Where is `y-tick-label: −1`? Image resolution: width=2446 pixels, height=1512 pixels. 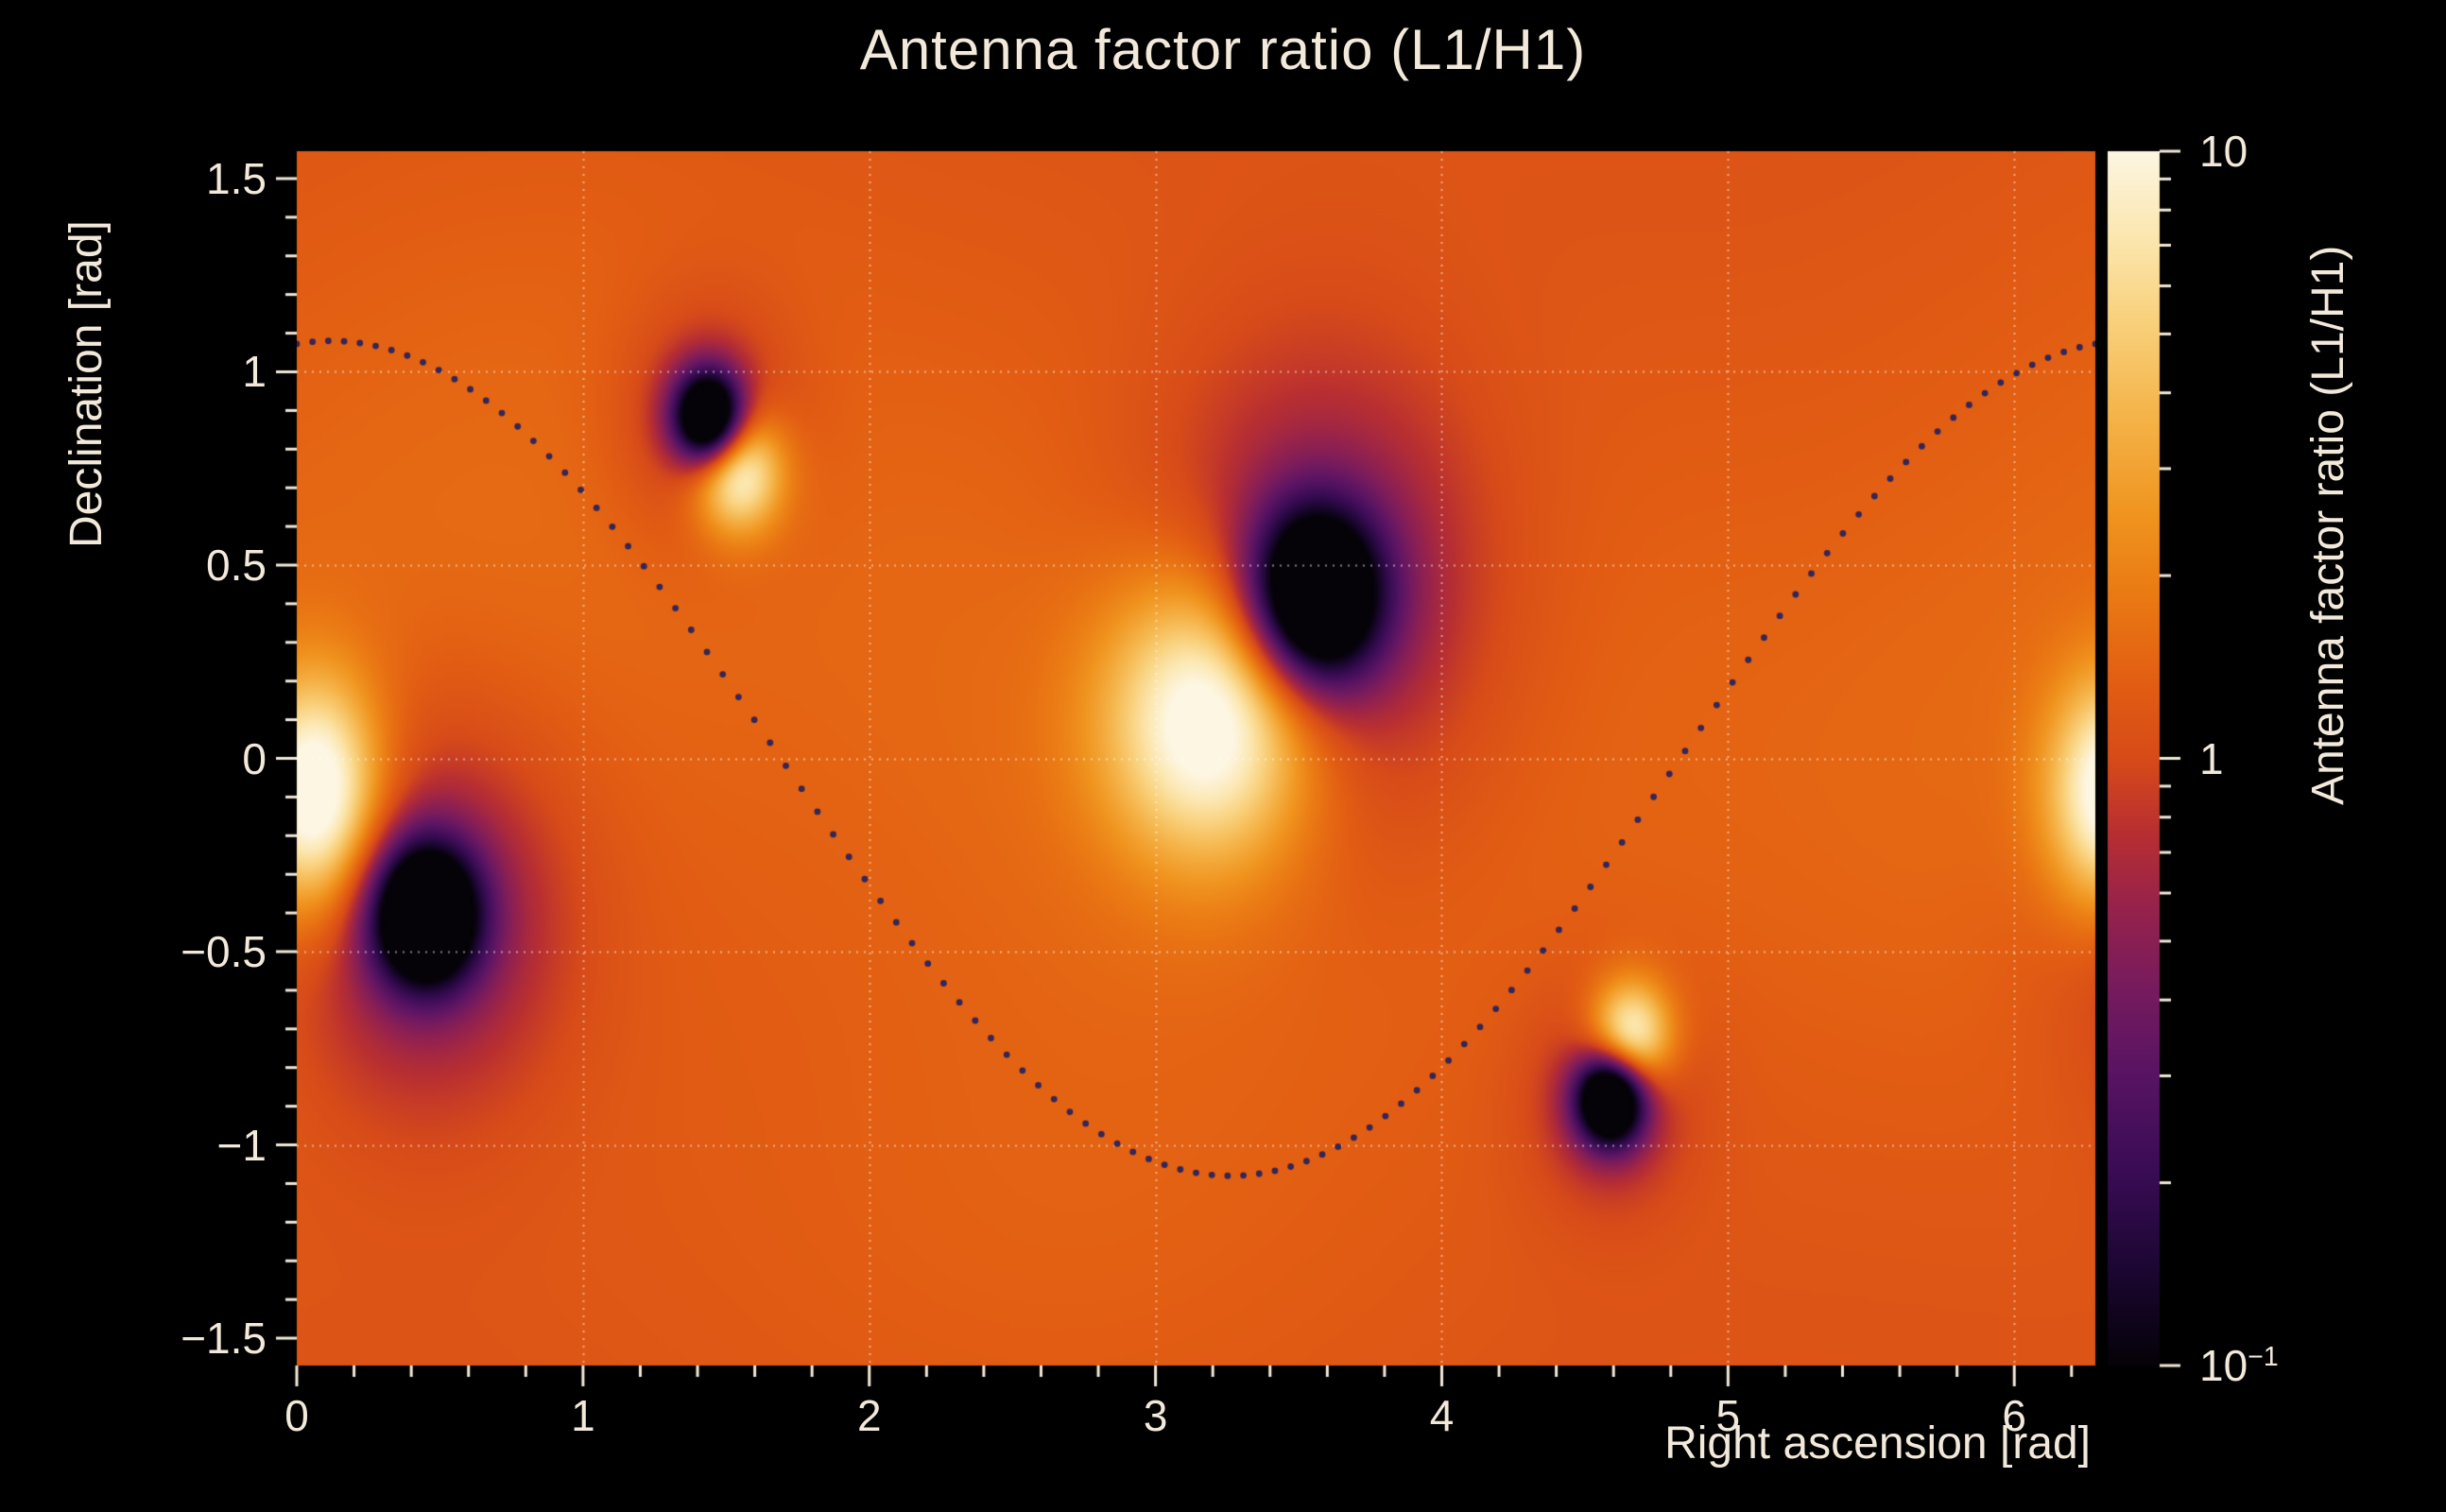
y-tick-label: −1 is located at coordinates (241, 1145).